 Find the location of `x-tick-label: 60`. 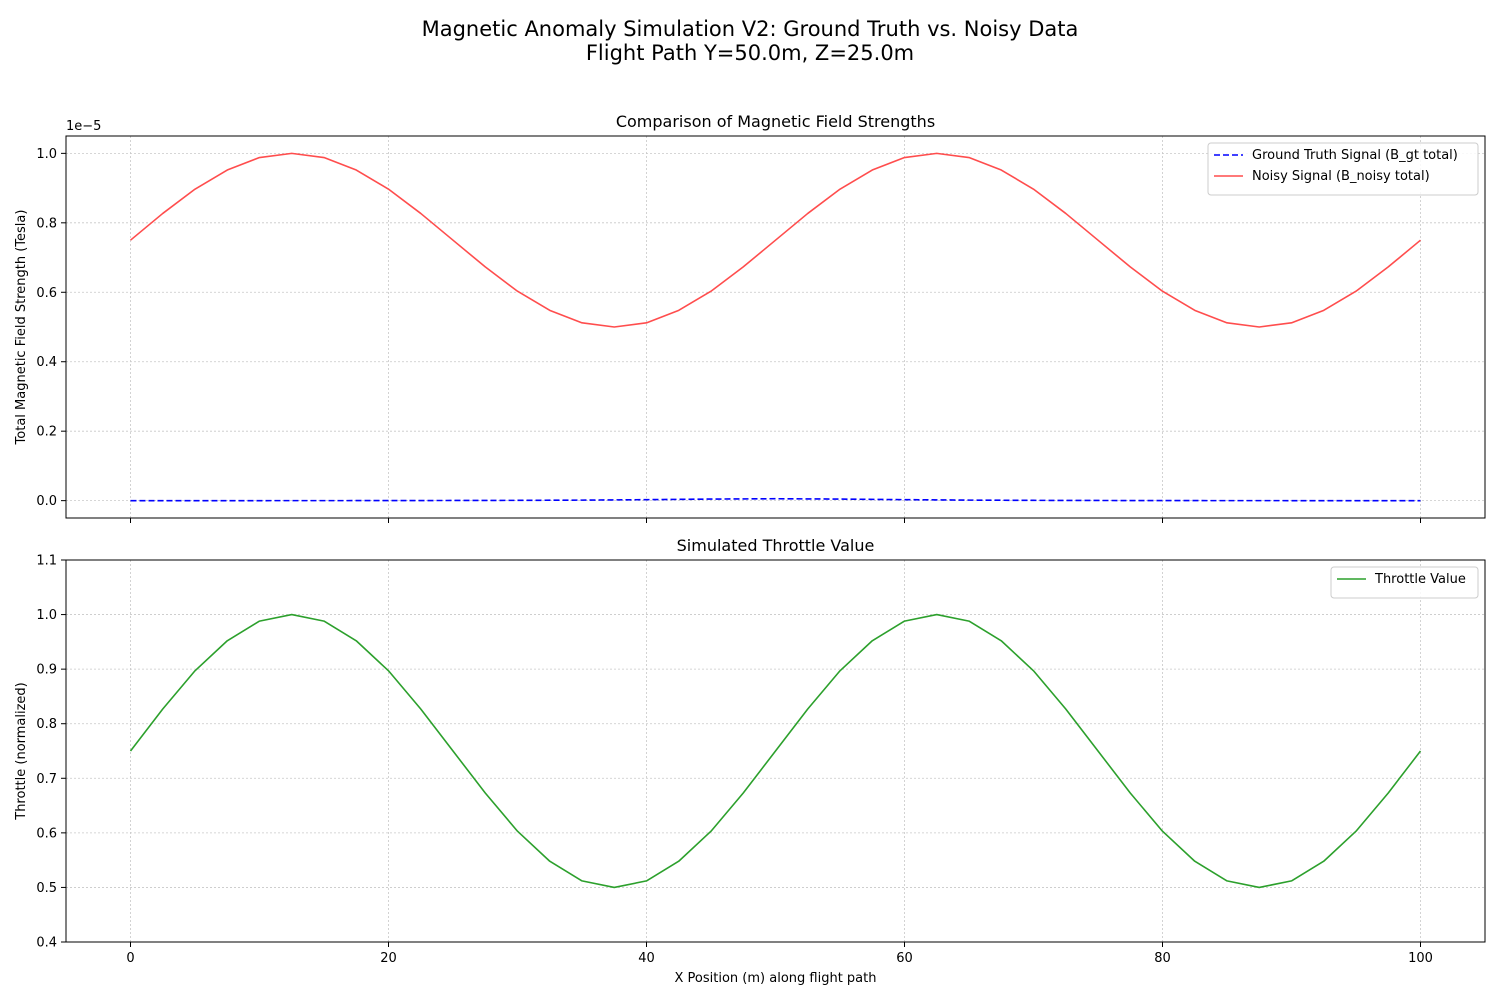

x-tick-label: 60 is located at coordinates (904, 958).